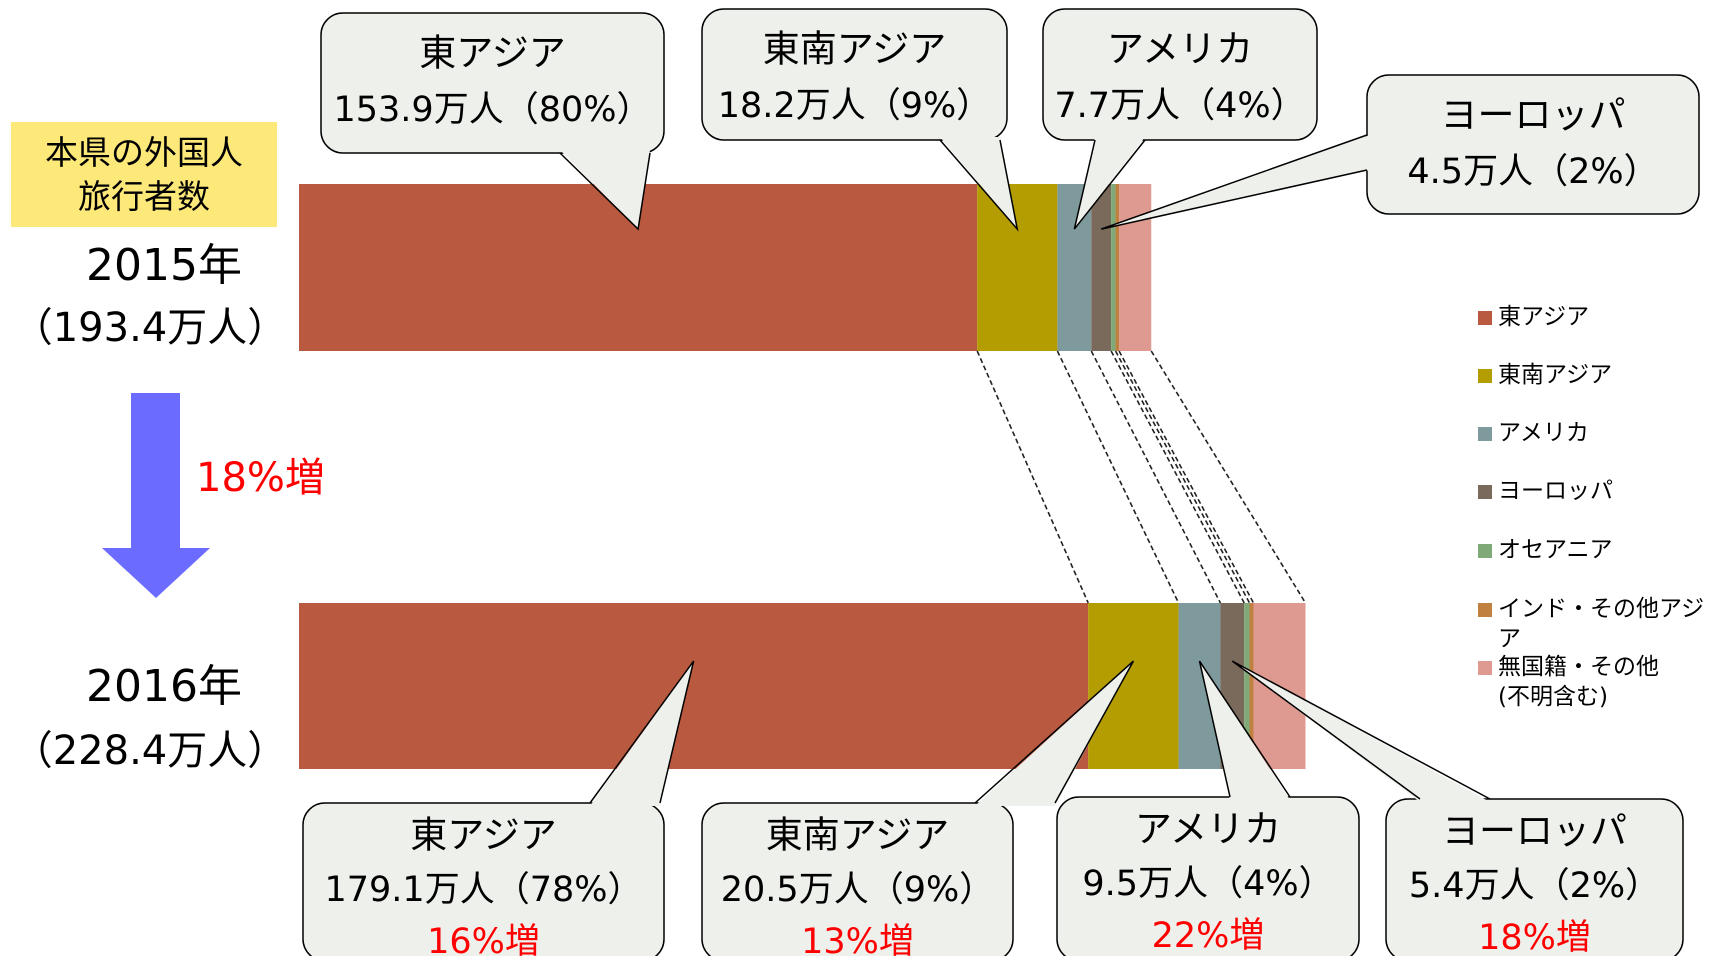 This screenshot has height=956, width=1727. Describe the element at coordinates (260, 478) in the screenshot. I see `growth-annotation: 18%増` at that location.